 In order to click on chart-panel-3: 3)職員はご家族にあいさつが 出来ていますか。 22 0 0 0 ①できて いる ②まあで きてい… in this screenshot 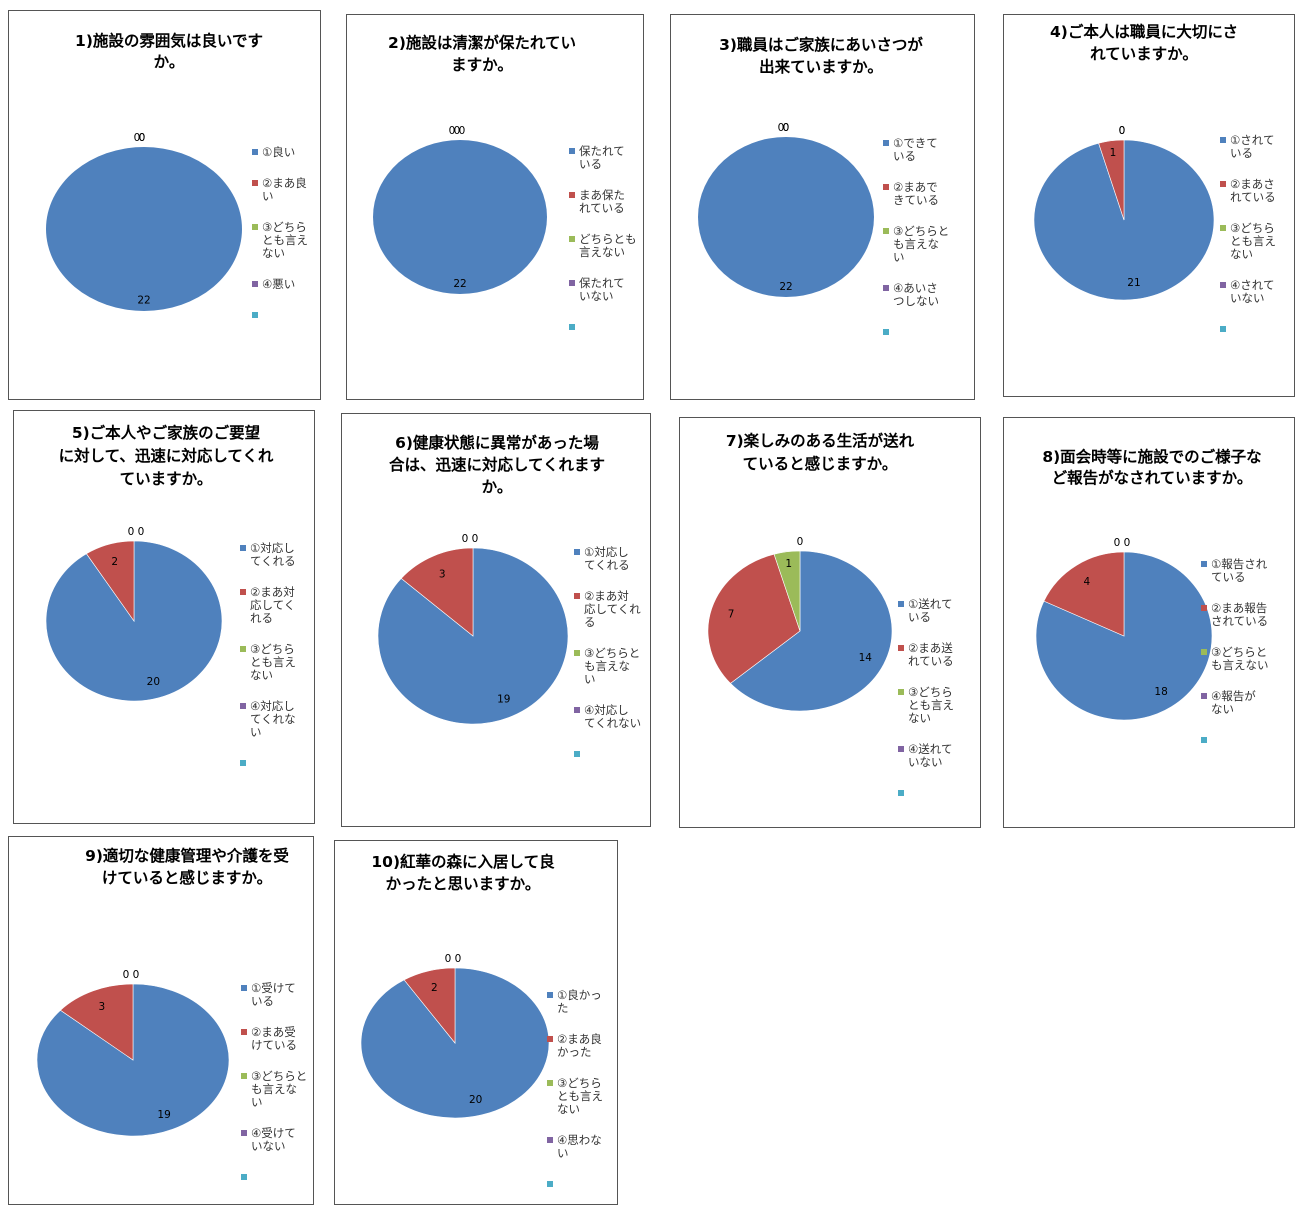, I will do `click(822, 207)`.